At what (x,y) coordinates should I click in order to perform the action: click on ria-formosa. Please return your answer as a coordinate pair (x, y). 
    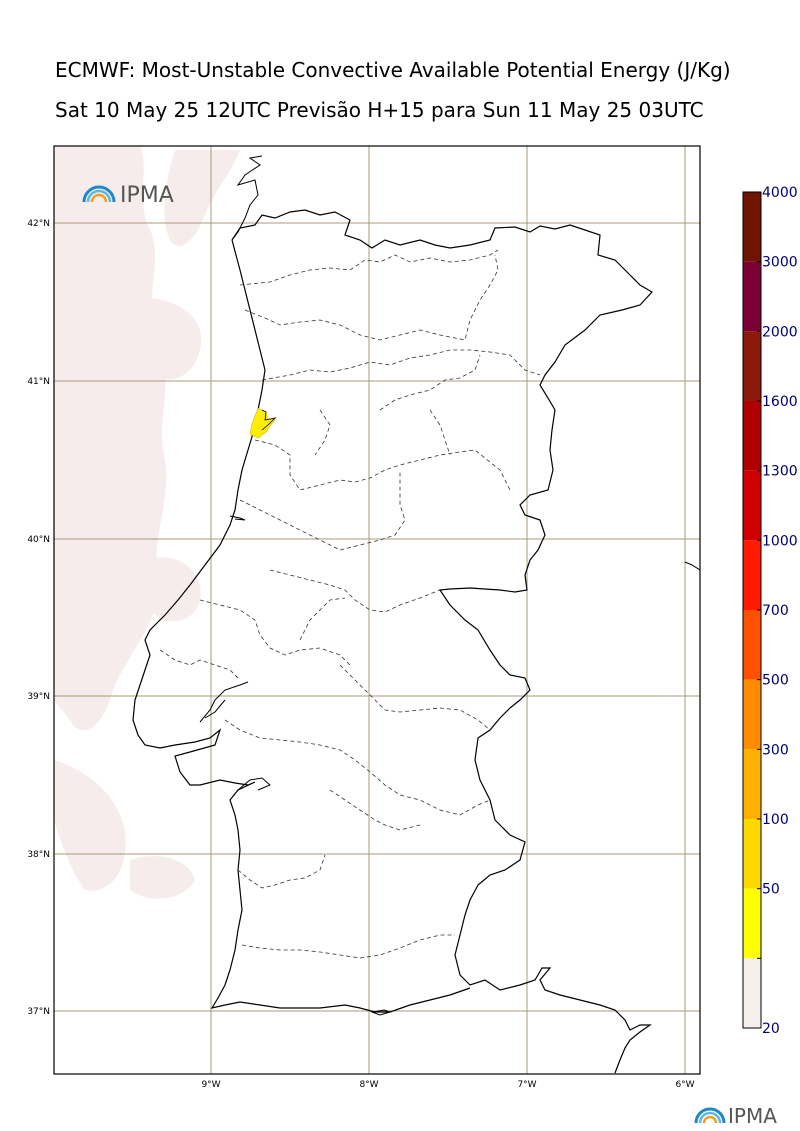
    Looking at the image, I should click on (381, 1012).